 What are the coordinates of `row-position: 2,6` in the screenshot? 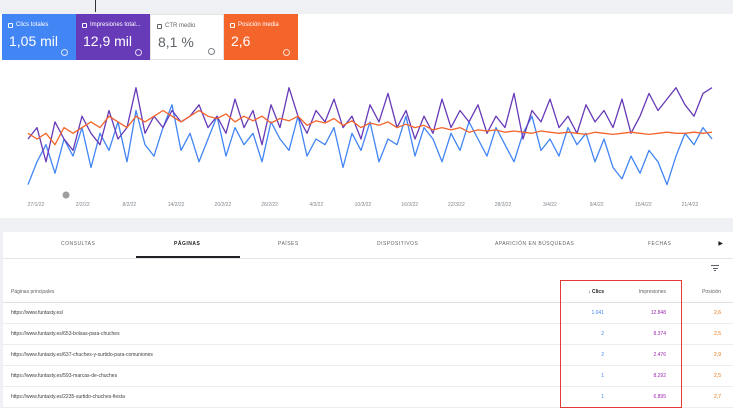 It's located at (717, 313).